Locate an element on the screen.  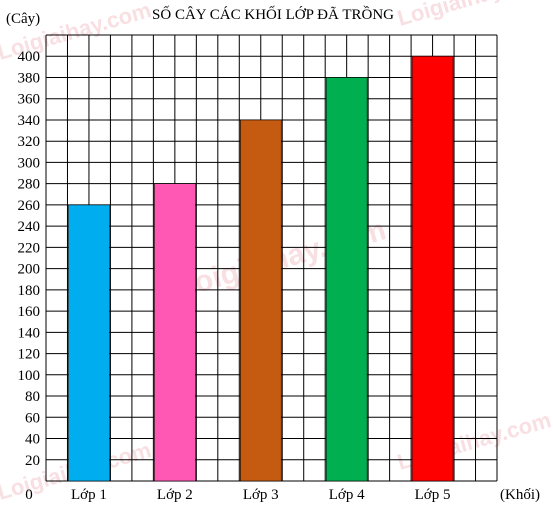
x-tick-label: Lớp 5 is located at coordinates (433, 495).